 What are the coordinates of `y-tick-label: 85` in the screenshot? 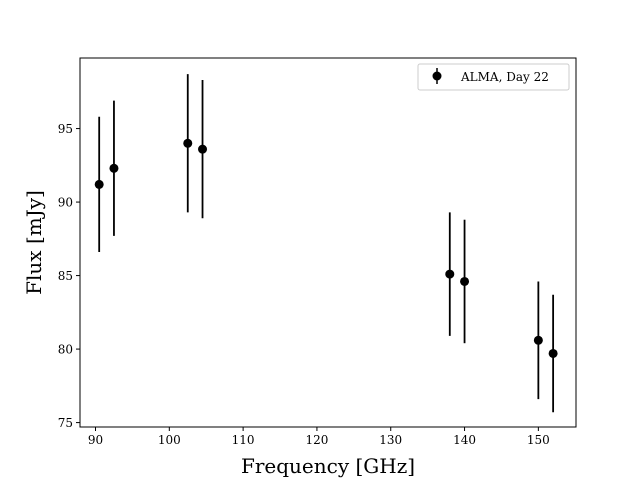 It's located at (65, 276).